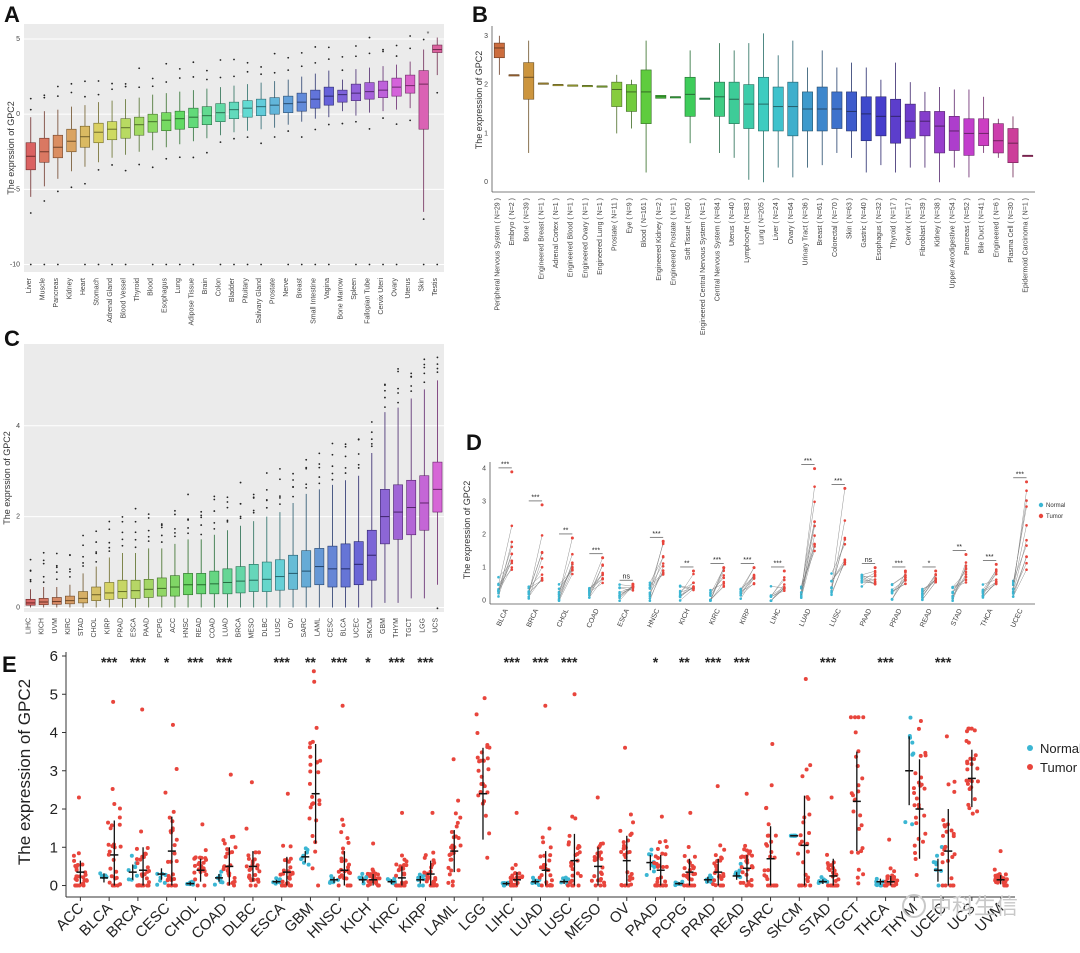 This screenshot has height=953, width=1080. What do you see at coordinates (173, 625) in the screenshot?
I see `panel-c-category-label: ACC` at bounding box center [173, 625].